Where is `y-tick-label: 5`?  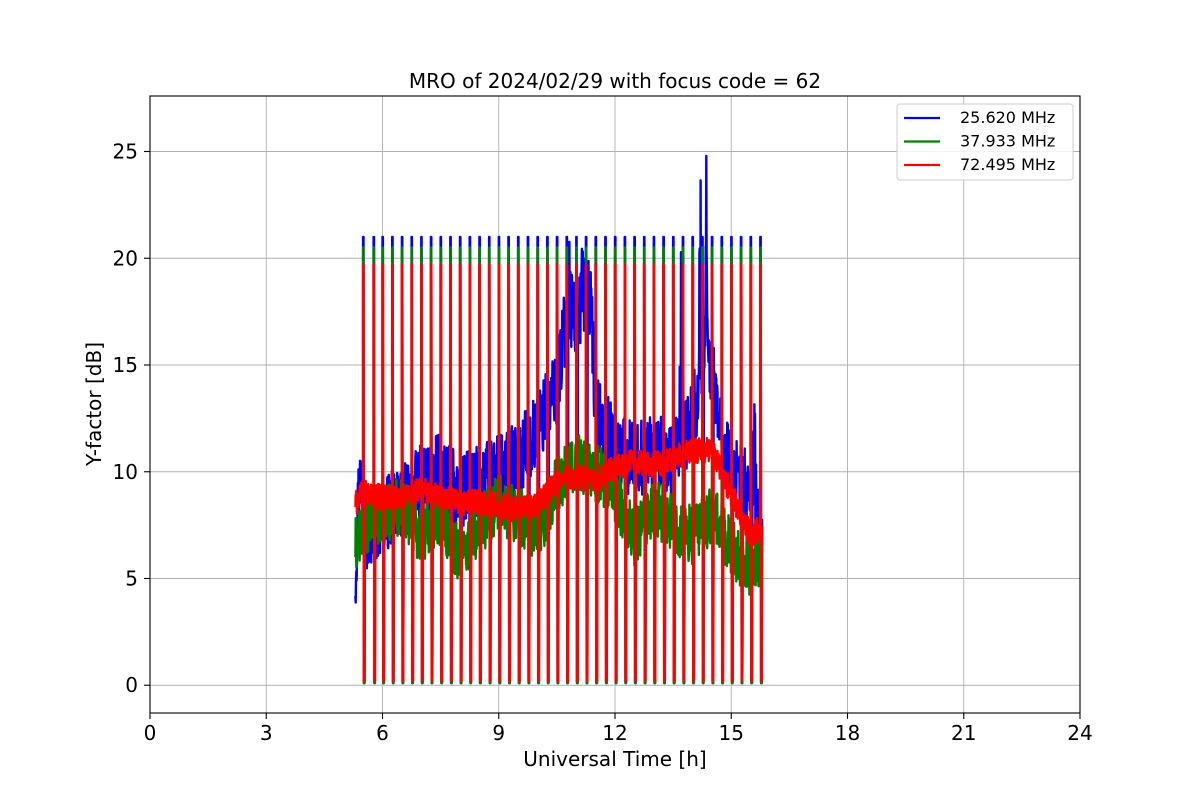 y-tick-label: 5 is located at coordinates (131, 578).